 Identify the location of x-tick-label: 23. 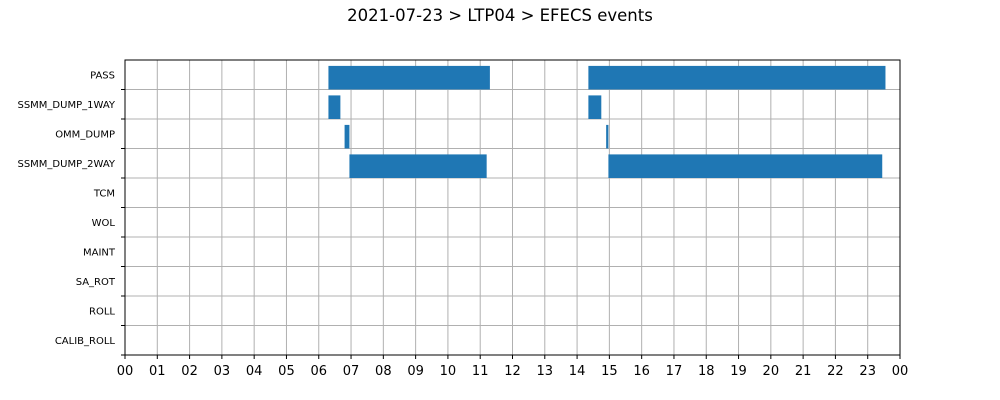
(867, 371).